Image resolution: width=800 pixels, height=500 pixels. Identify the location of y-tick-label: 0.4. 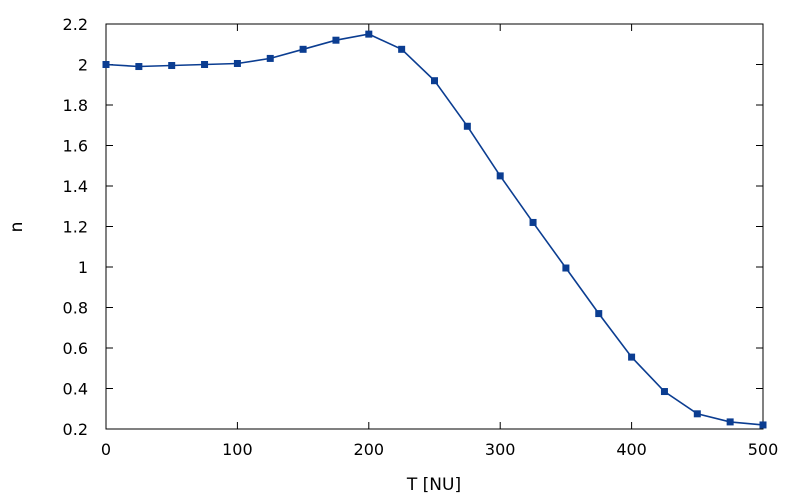
(75, 389).